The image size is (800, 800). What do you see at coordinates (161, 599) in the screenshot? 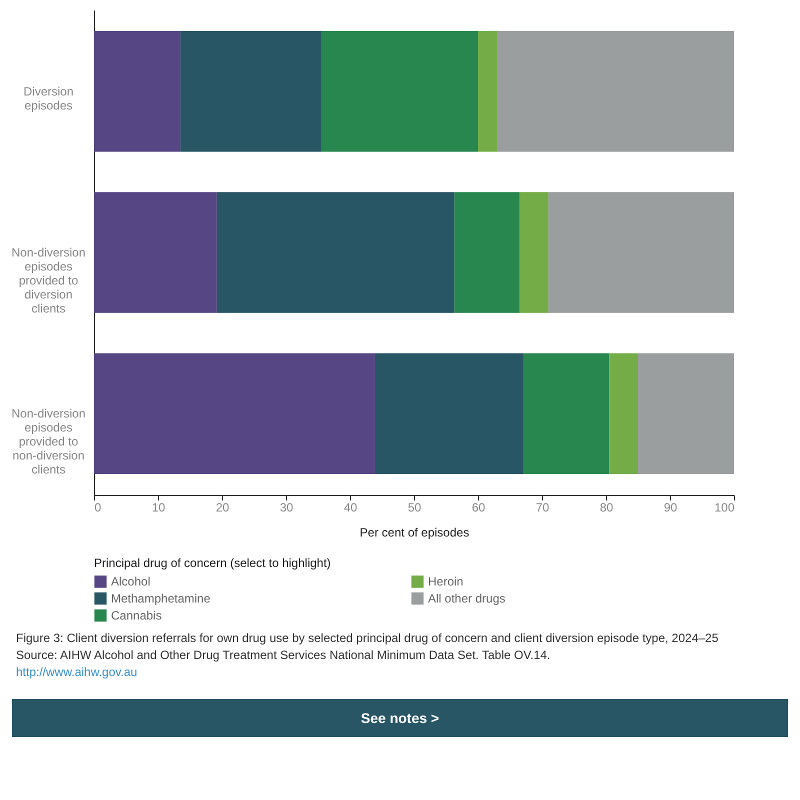
I see `legend-label: Methamphetamine` at bounding box center [161, 599].